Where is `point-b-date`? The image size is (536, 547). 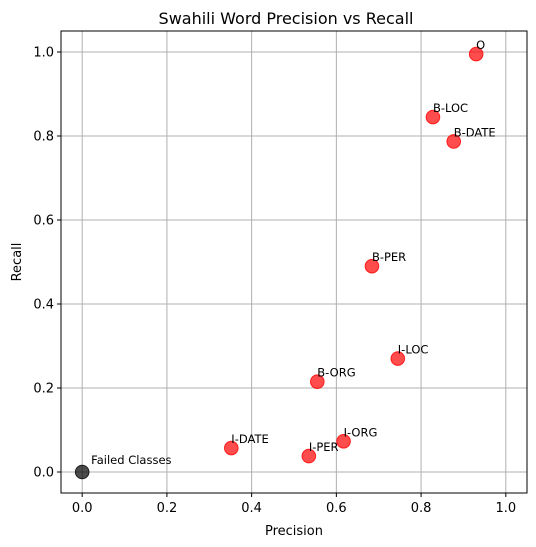 point-b-date is located at coordinates (454, 141).